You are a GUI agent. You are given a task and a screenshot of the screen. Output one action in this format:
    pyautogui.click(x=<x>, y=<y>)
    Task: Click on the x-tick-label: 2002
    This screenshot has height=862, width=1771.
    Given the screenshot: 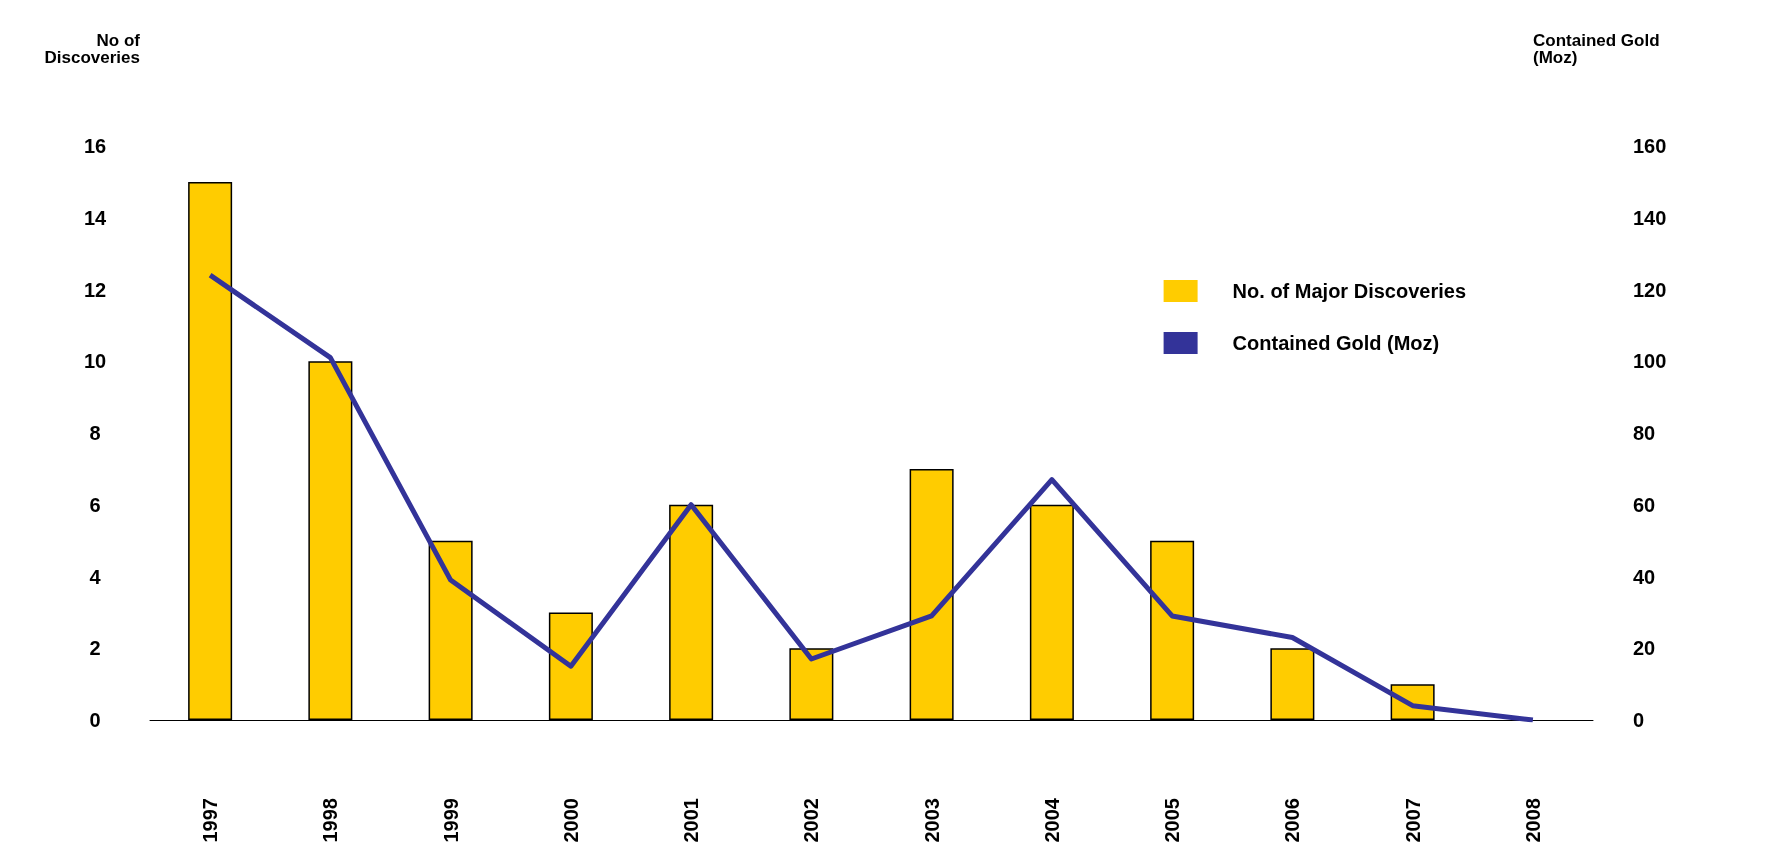 What is the action you would take?
    pyautogui.click(x=811, y=820)
    